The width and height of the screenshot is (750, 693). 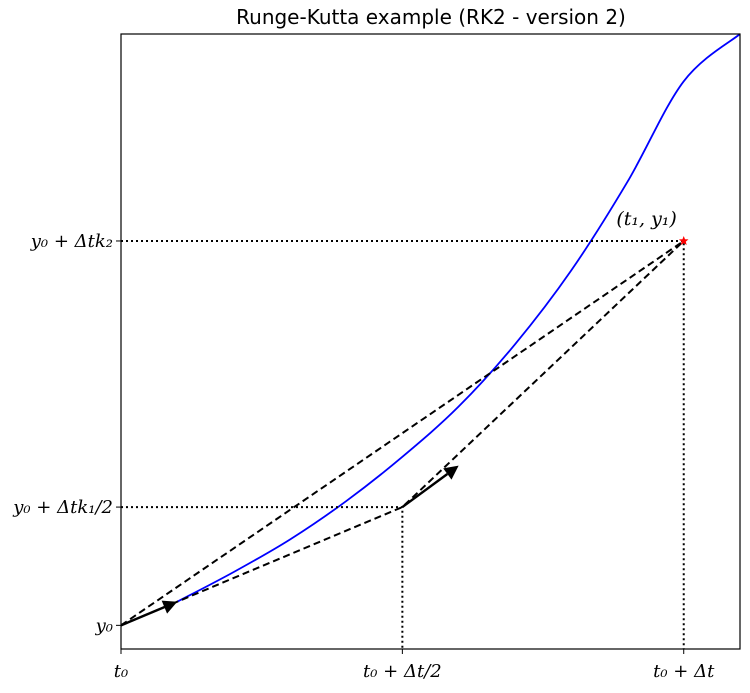 I want to click on y-axis-ticks: y₀ y₀ + Δtk₁/2 y₀ + Δtk₂, so click(x=66, y=433).